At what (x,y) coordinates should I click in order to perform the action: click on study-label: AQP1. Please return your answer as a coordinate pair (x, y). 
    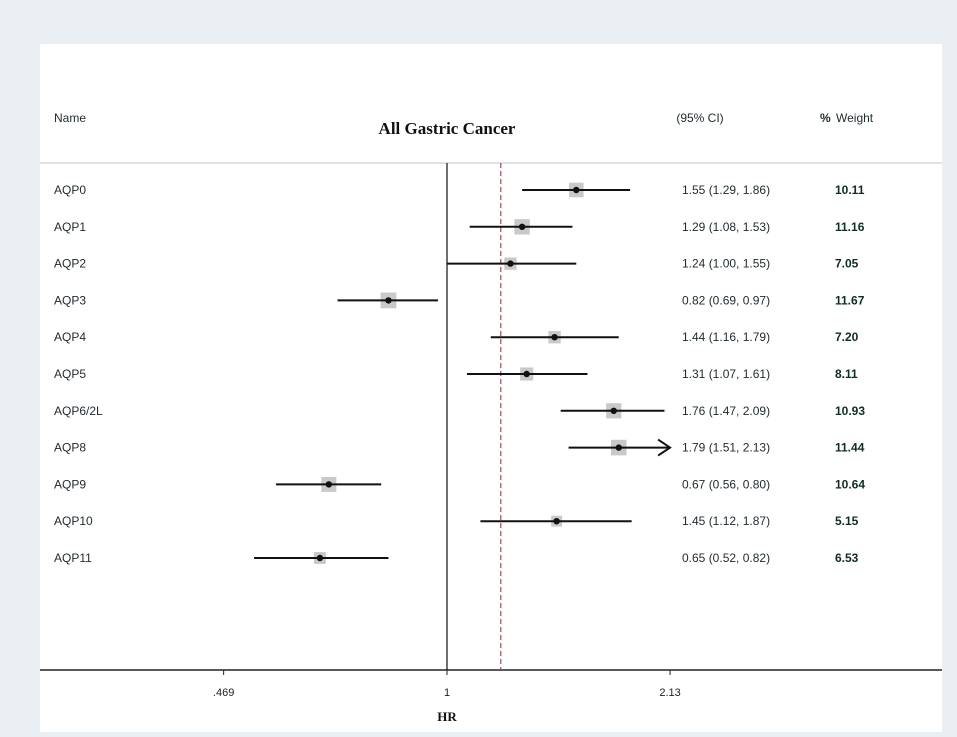
    Looking at the image, I should click on (70, 227).